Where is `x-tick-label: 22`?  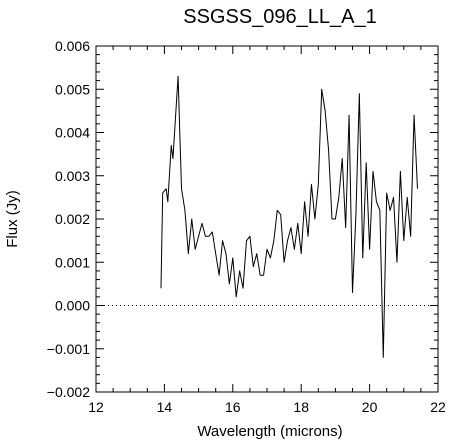 x-tick-label: 22 is located at coordinates (438, 407).